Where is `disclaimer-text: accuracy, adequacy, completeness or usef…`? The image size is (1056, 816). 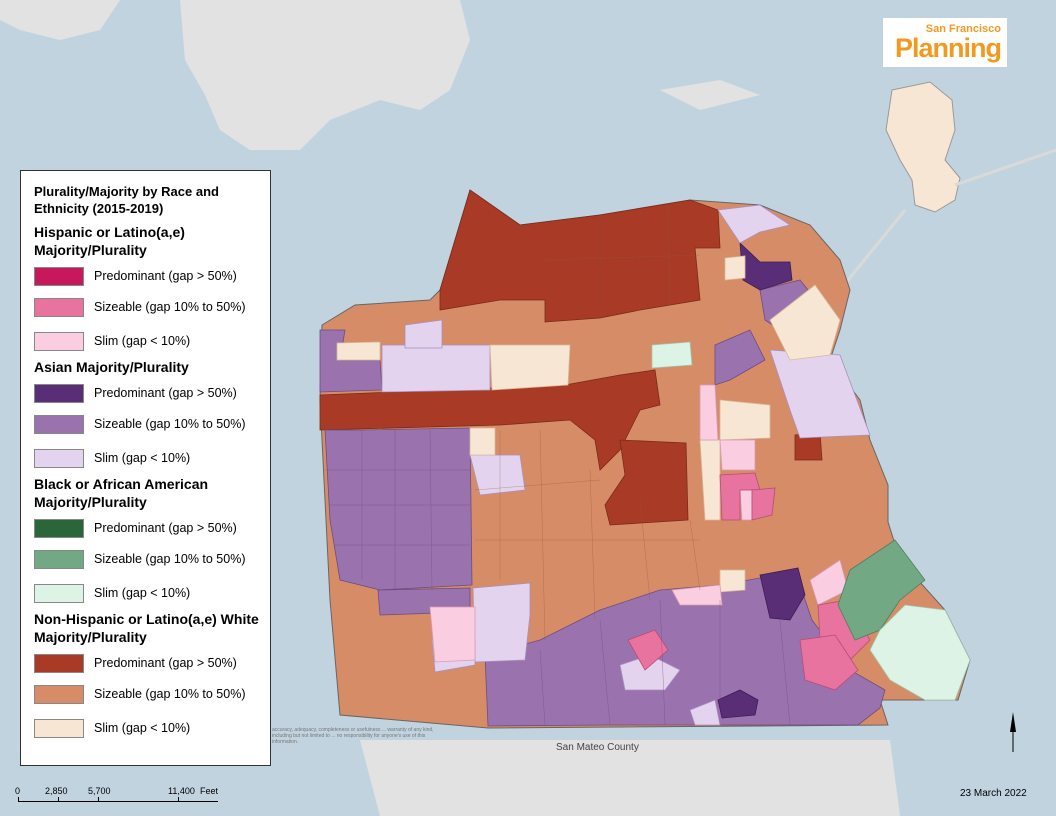 disclaimer-text: accuracy, adequacy, completeness or usef… is located at coordinates (353, 736).